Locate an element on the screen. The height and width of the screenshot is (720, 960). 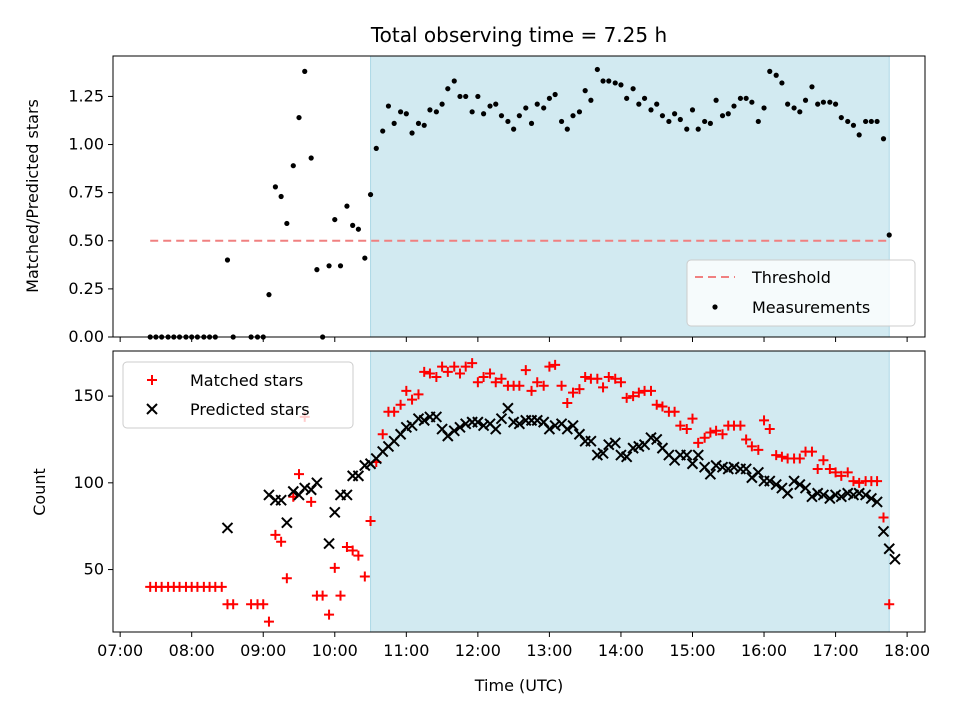
count-legend: Matched stars Predicted stars is located at coordinates (238, 395).